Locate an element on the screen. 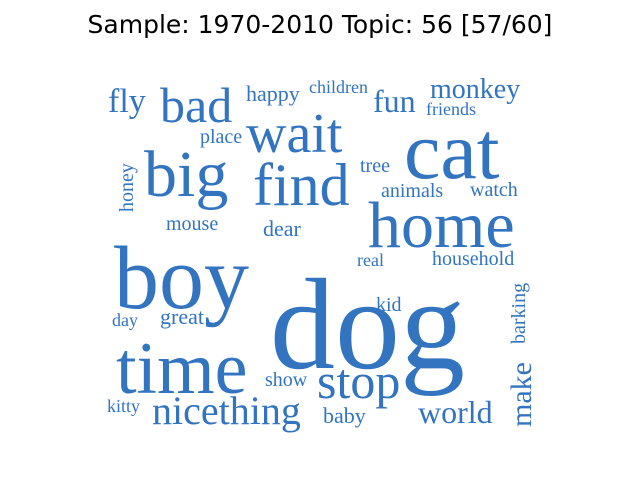 This screenshot has width=640, height=480. word-fly: fly is located at coordinates (127, 101).